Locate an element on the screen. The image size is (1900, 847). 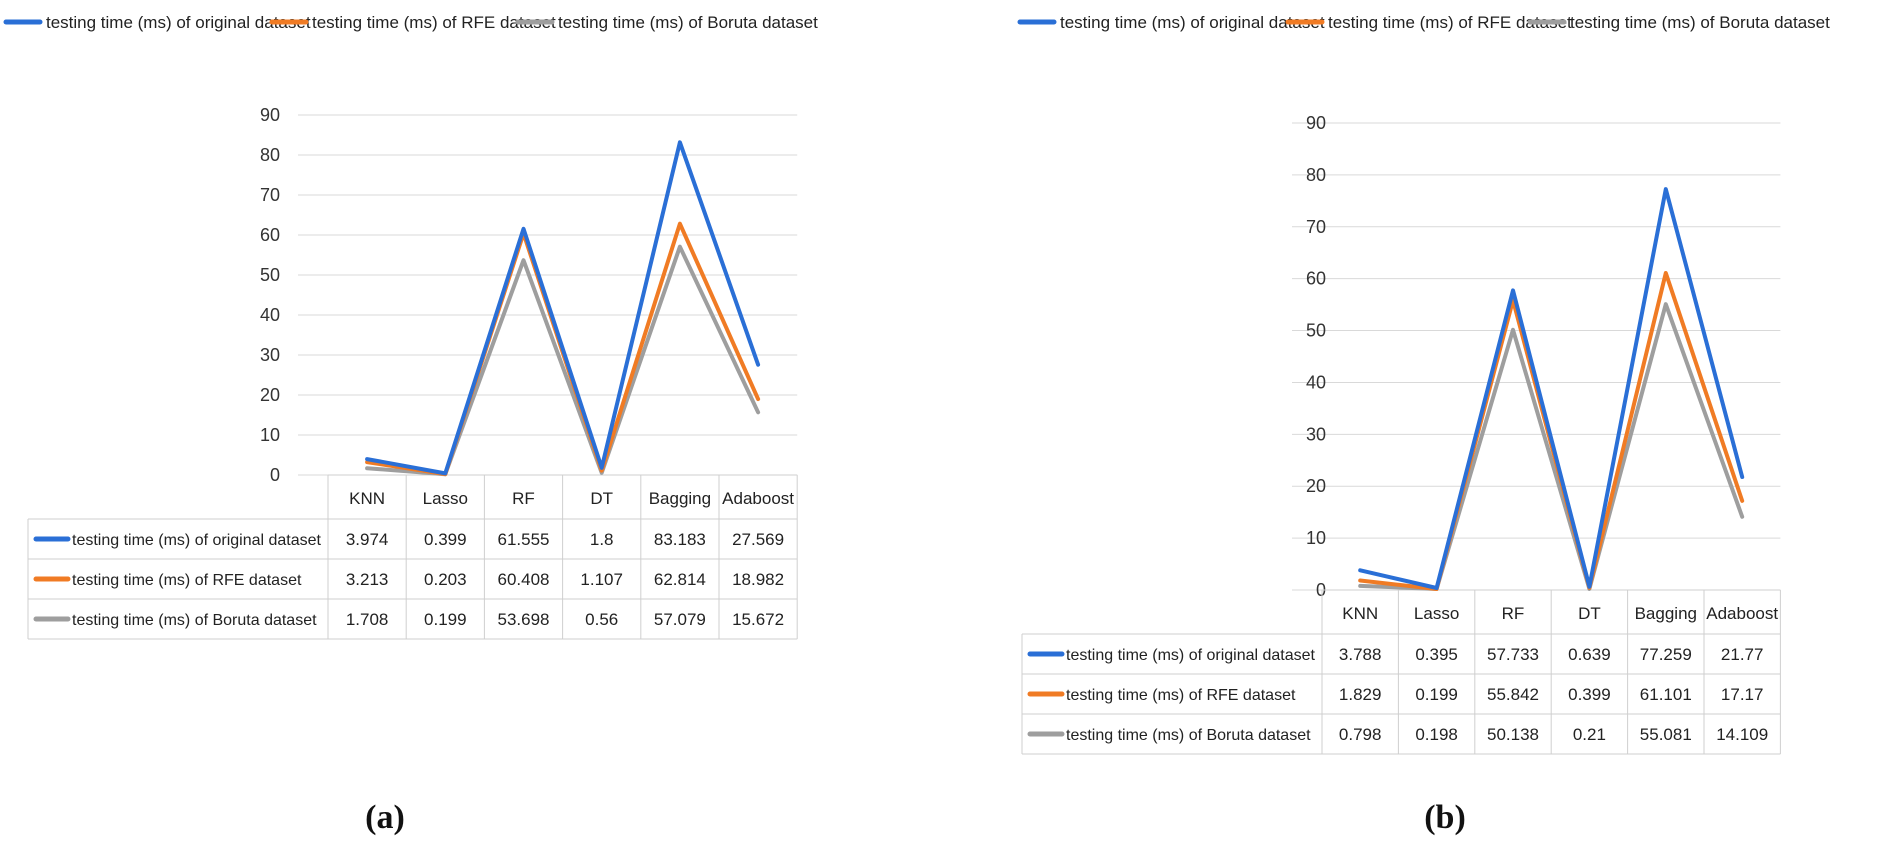
table-value: 53.698 is located at coordinates (524, 619).